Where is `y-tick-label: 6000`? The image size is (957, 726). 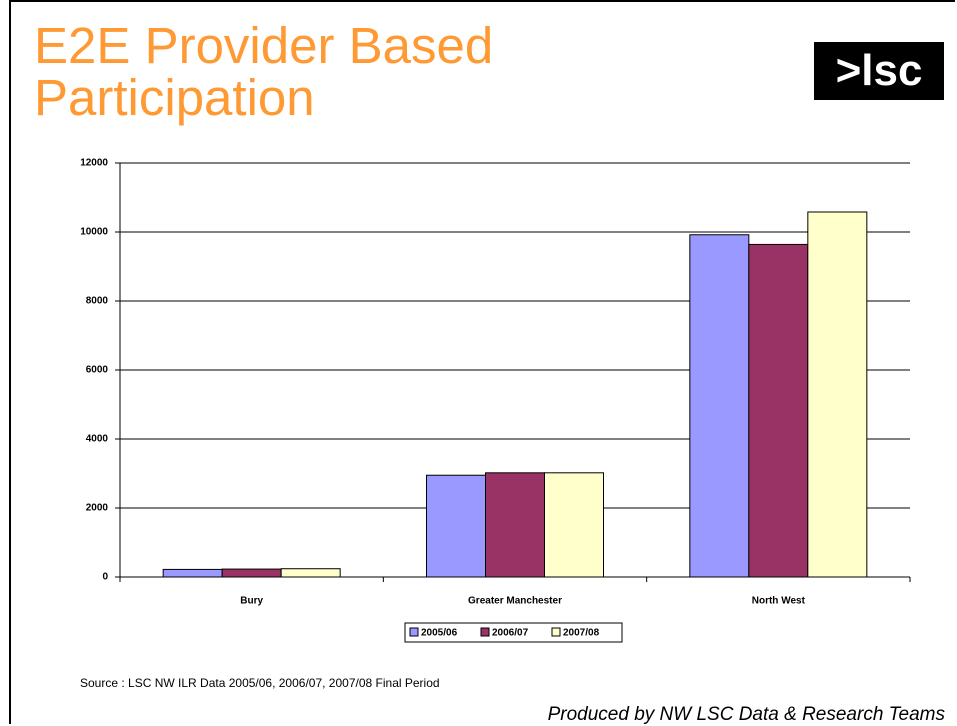
y-tick-label: 6000 is located at coordinates (97, 370).